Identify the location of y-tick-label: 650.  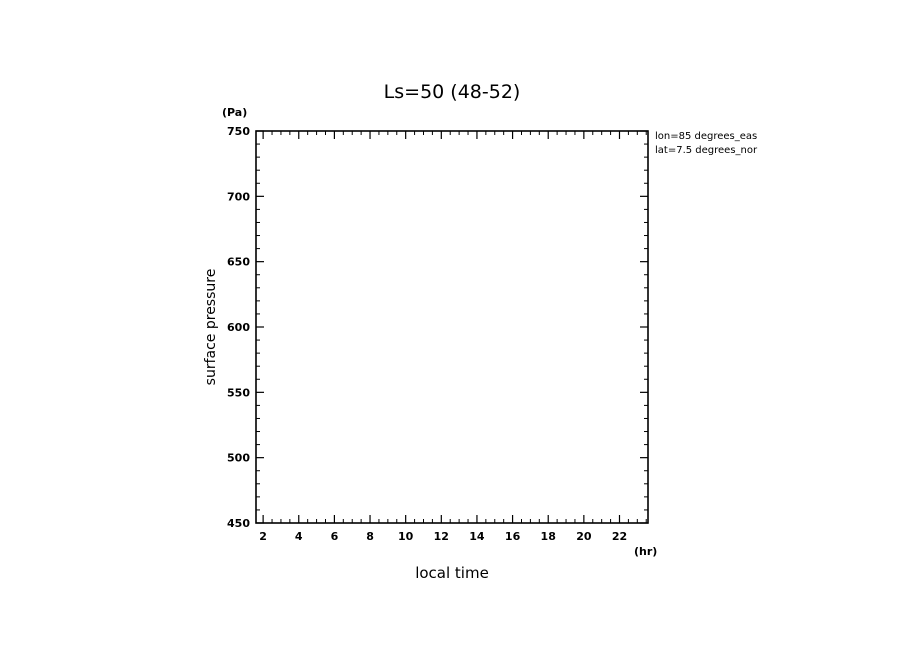
(238, 262).